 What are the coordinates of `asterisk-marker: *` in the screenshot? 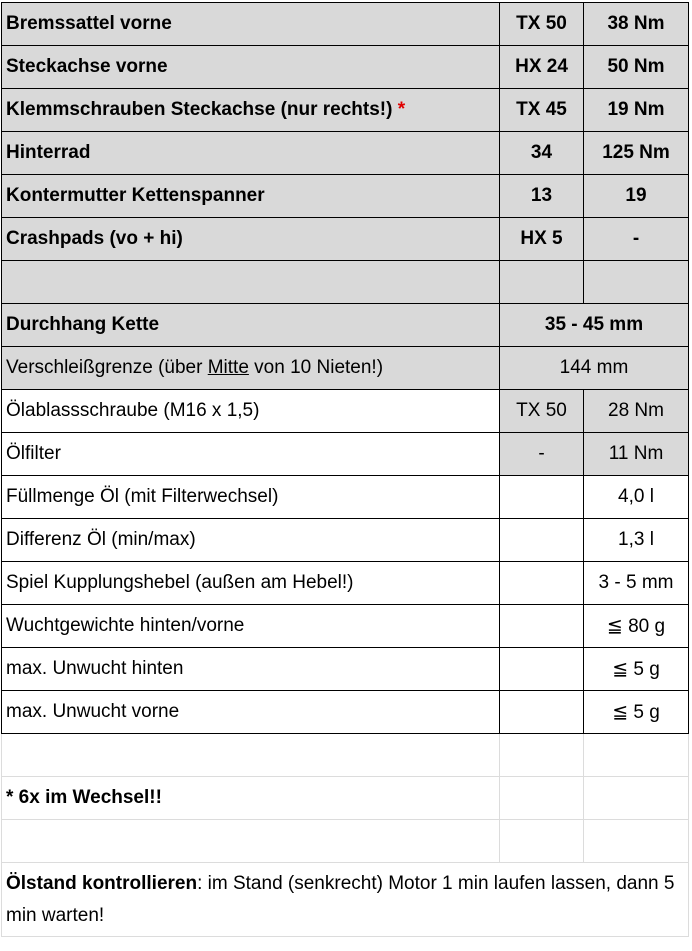 It's located at (401, 109).